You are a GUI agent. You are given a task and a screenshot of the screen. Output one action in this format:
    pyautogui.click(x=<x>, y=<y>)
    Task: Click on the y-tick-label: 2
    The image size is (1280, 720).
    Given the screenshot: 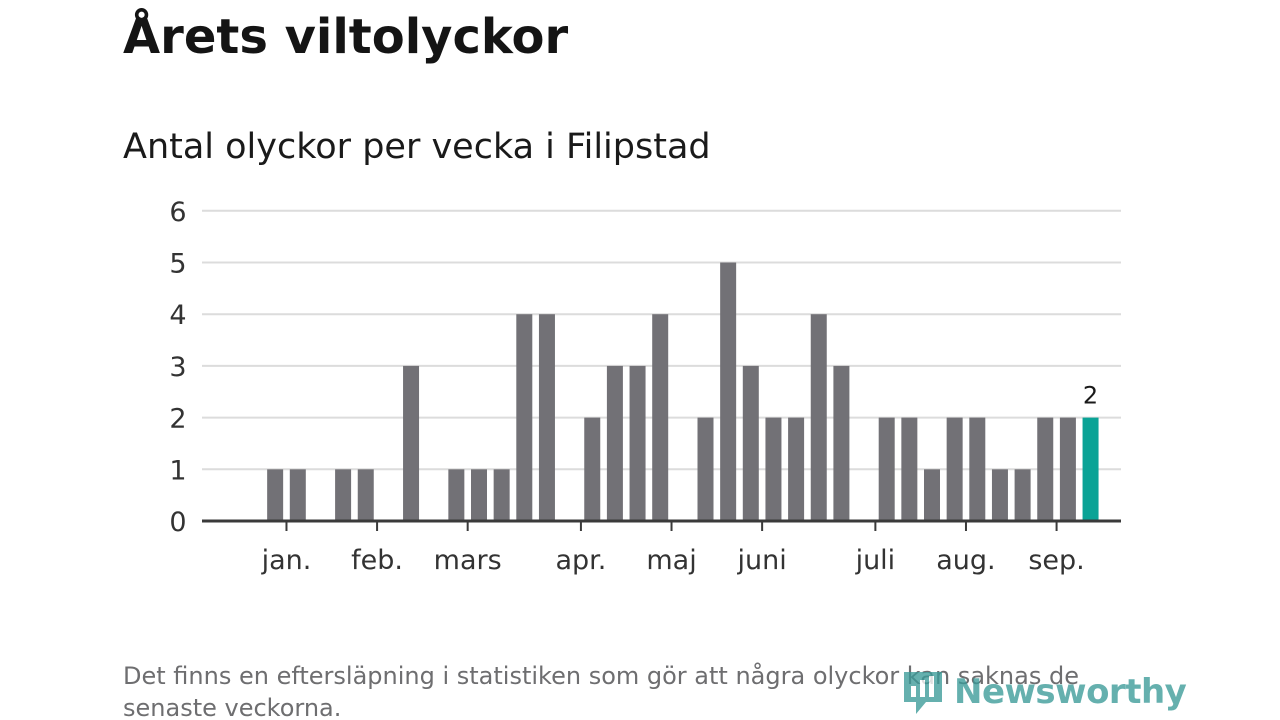 What is the action you would take?
    pyautogui.click(x=177, y=419)
    